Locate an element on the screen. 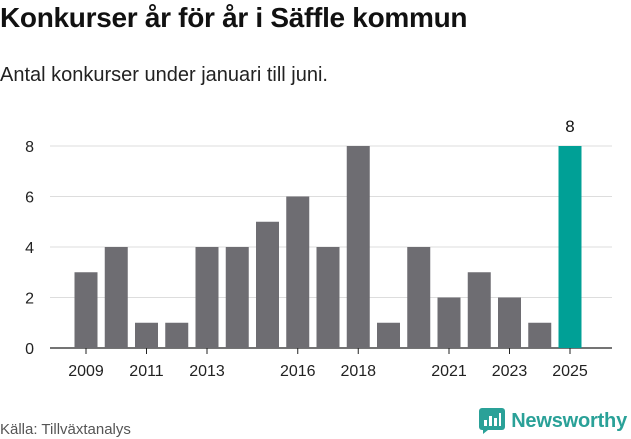  brand-logo: Newsworthy is located at coordinates (553, 421).